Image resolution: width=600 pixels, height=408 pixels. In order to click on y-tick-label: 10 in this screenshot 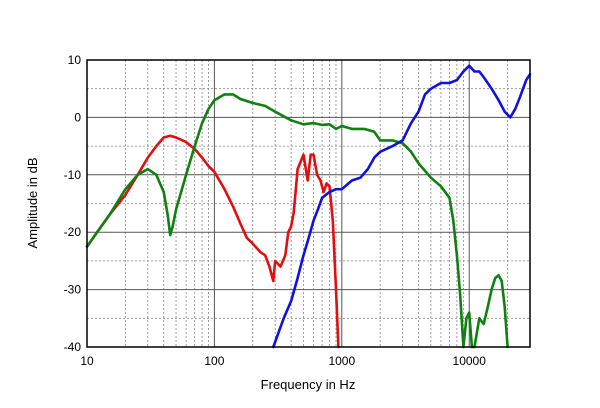, I will do `click(75, 60)`.